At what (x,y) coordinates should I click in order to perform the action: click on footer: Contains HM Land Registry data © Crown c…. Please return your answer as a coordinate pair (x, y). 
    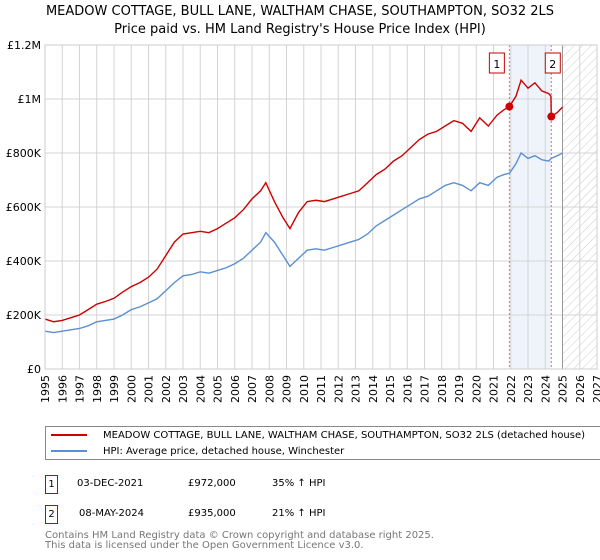
    Looking at the image, I should click on (239, 541).